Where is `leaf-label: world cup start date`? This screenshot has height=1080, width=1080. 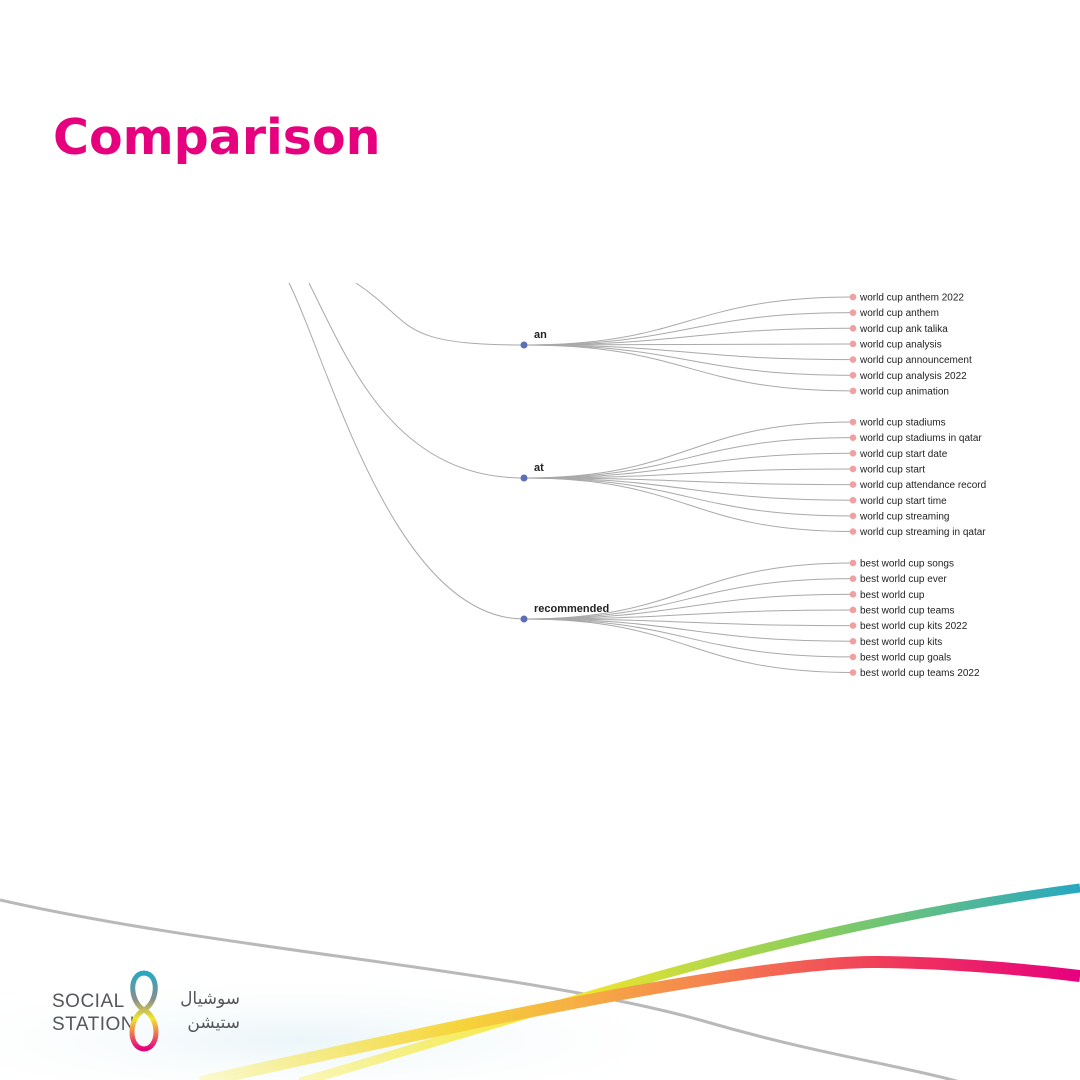
leaf-label: world cup start date is located at coordinates (903, 454).